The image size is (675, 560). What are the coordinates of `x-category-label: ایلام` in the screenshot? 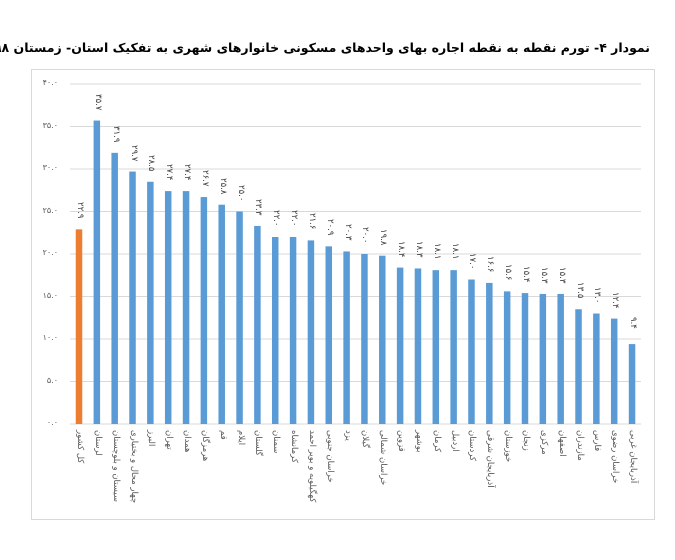 It's located at (240, 438).